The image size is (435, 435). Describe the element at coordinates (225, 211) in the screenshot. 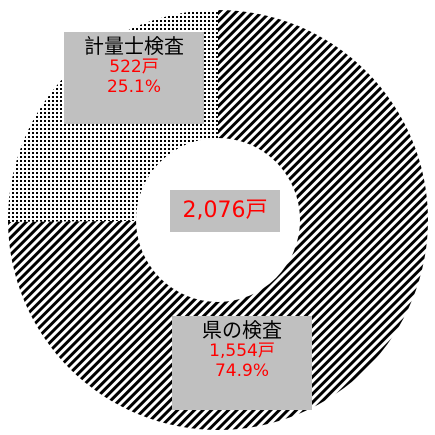

I see `center-total-label: 2,076戸` at that location.